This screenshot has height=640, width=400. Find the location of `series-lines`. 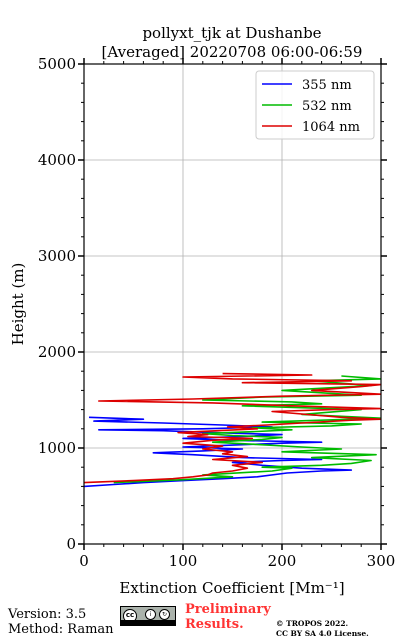

series-lines is located at coordinates (232, 430).